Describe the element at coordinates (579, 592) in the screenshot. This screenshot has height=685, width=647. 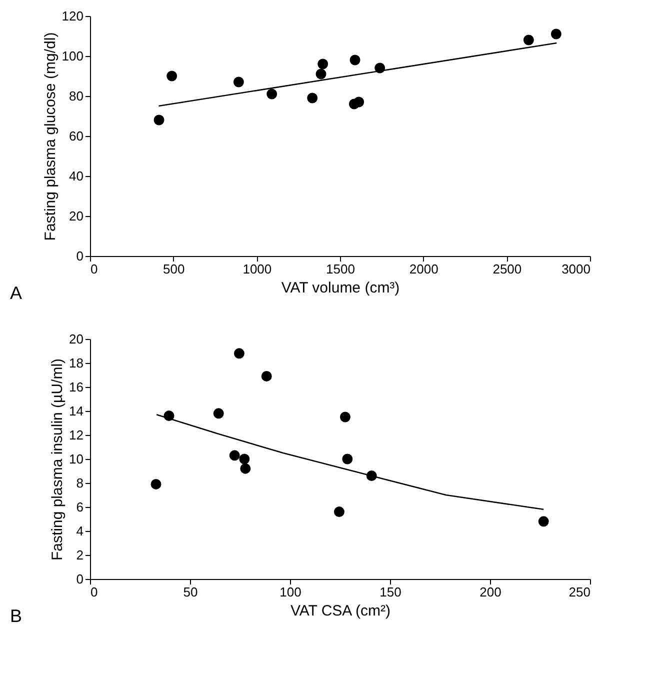
I see `x-tick-label: 250` at that location.